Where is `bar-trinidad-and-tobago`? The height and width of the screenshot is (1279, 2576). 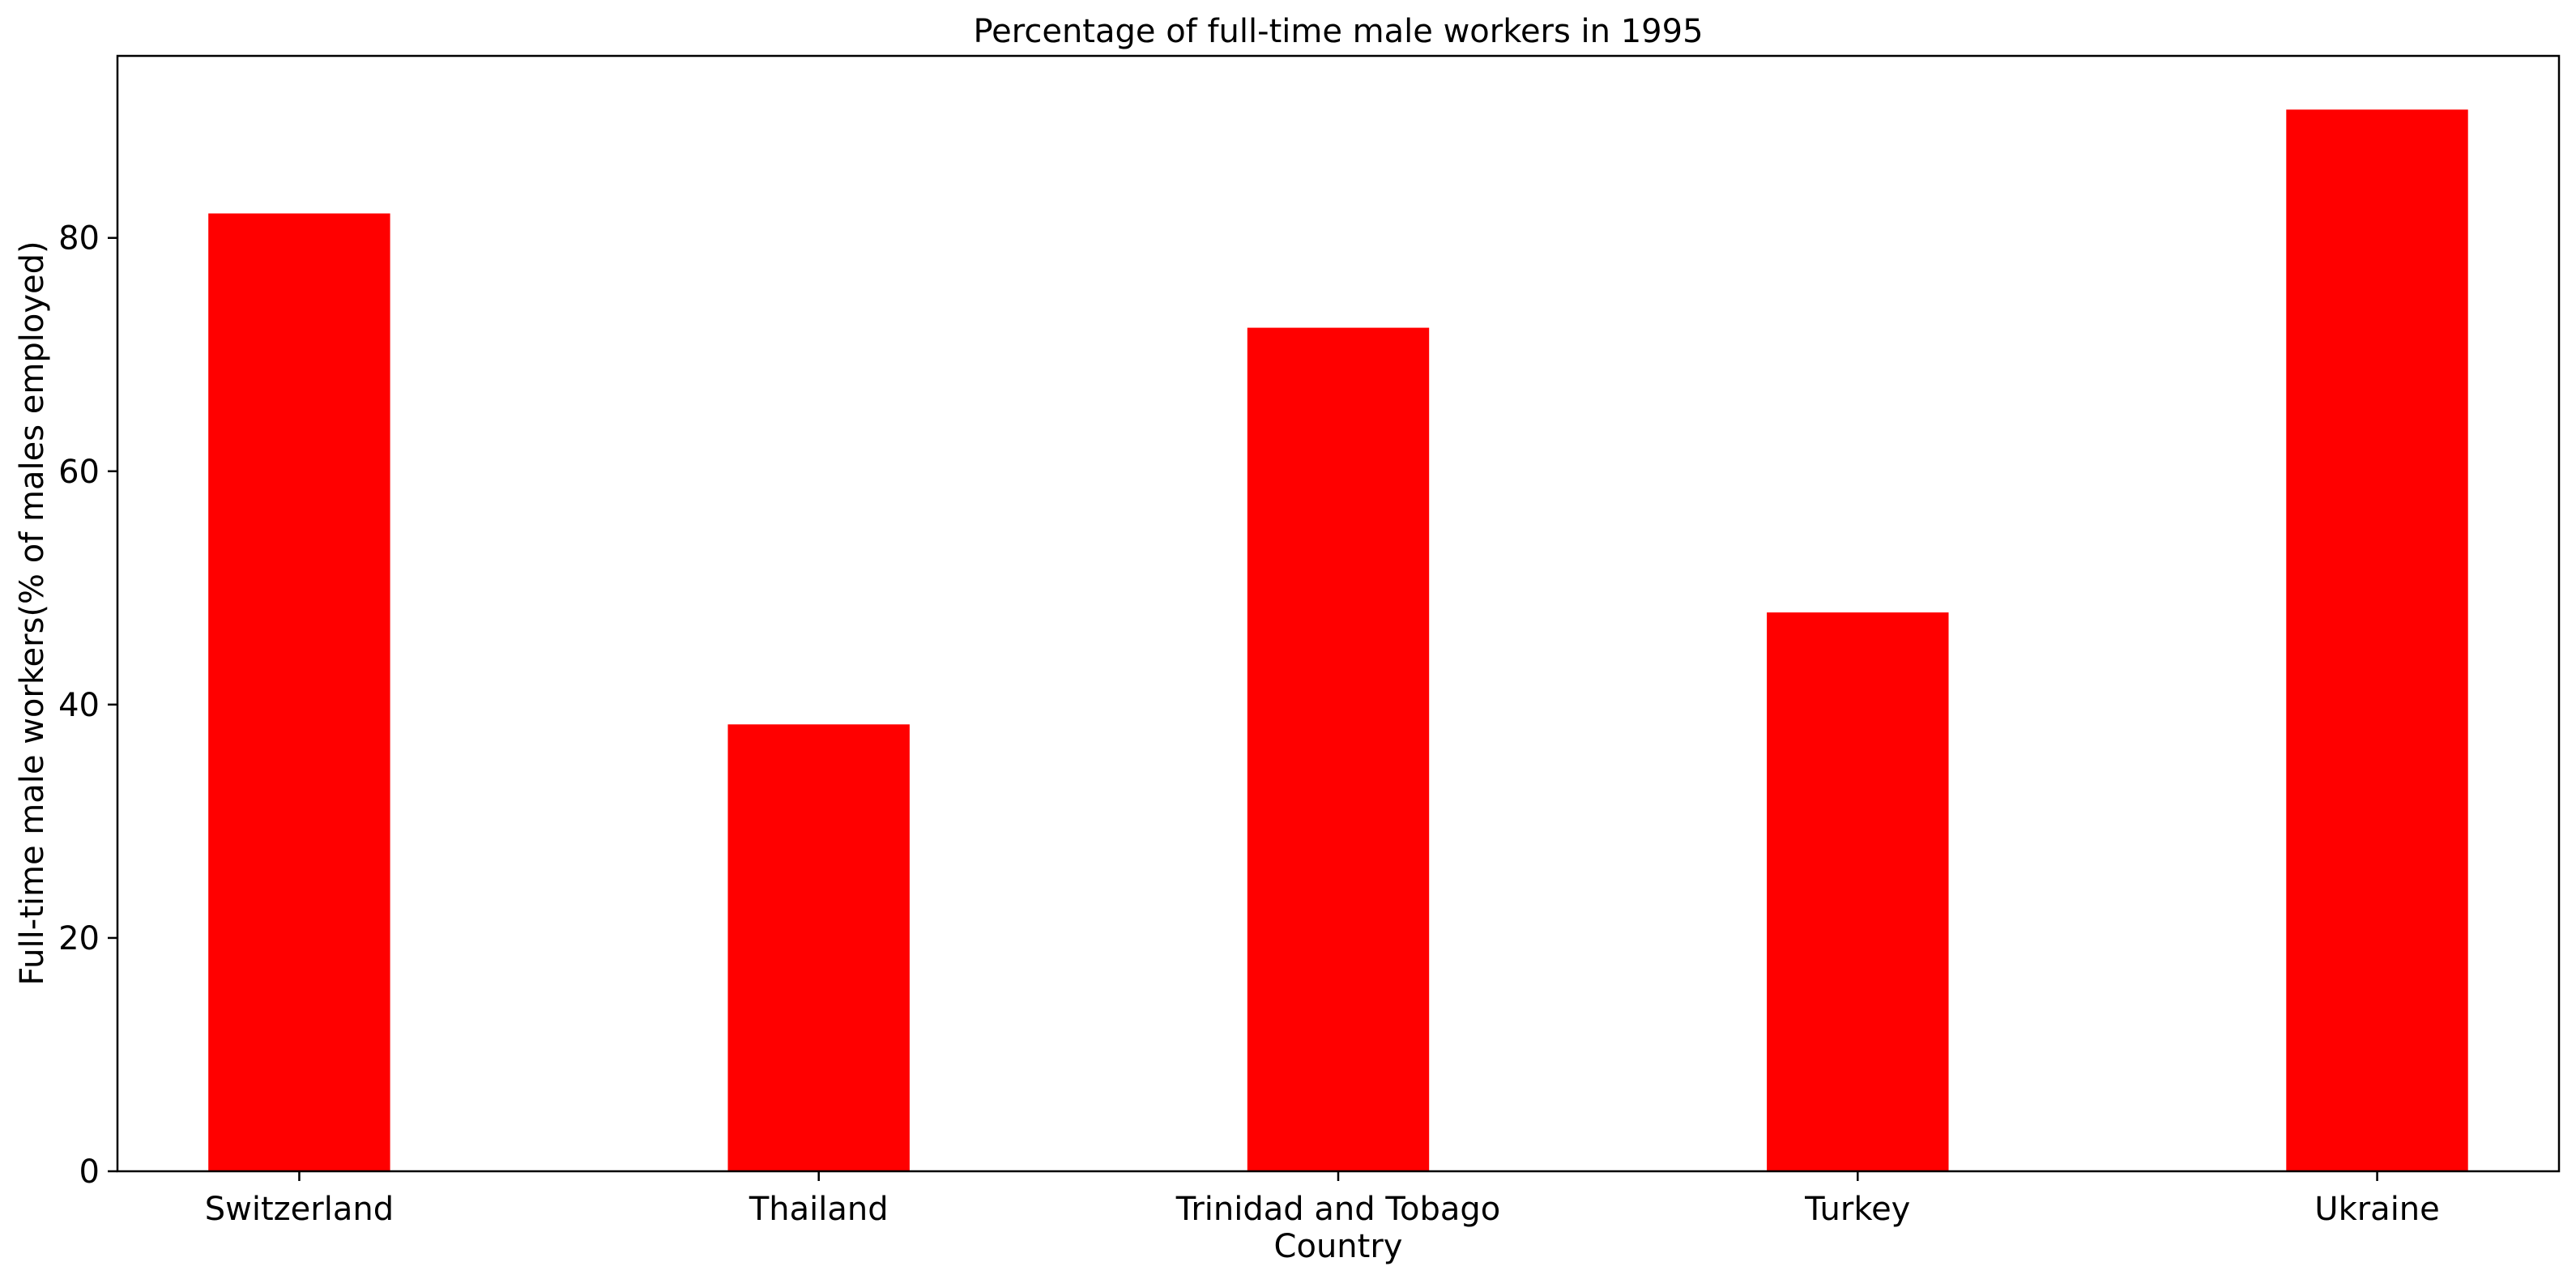
bar-trinidad-and-tobago is located at coordinates (1339, 749).